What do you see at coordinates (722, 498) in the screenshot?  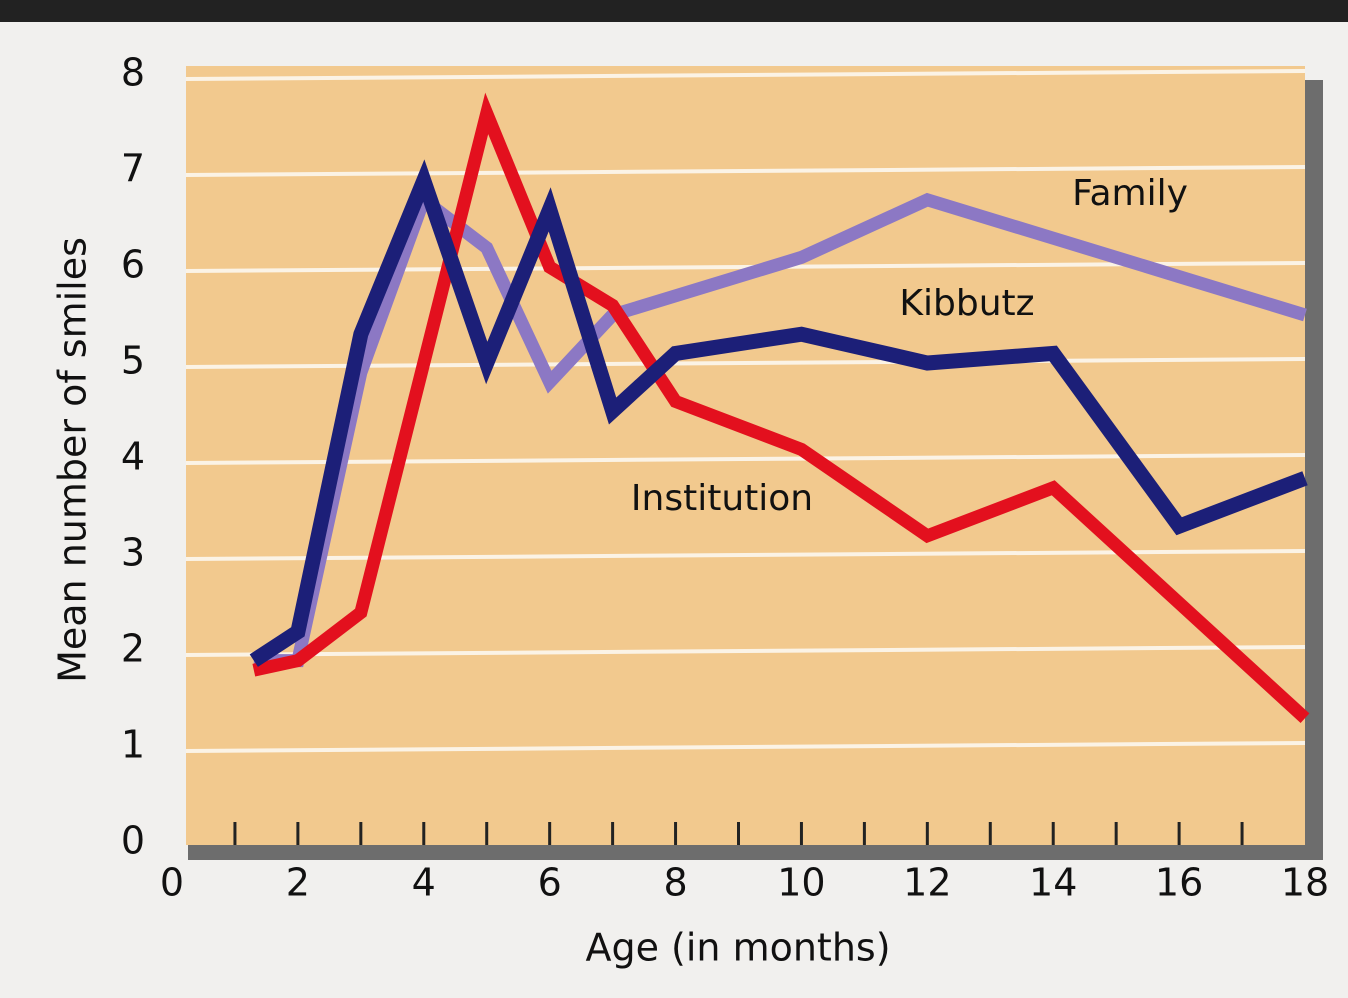 I see `series-label: Institution` at bounding box center [722, 498].